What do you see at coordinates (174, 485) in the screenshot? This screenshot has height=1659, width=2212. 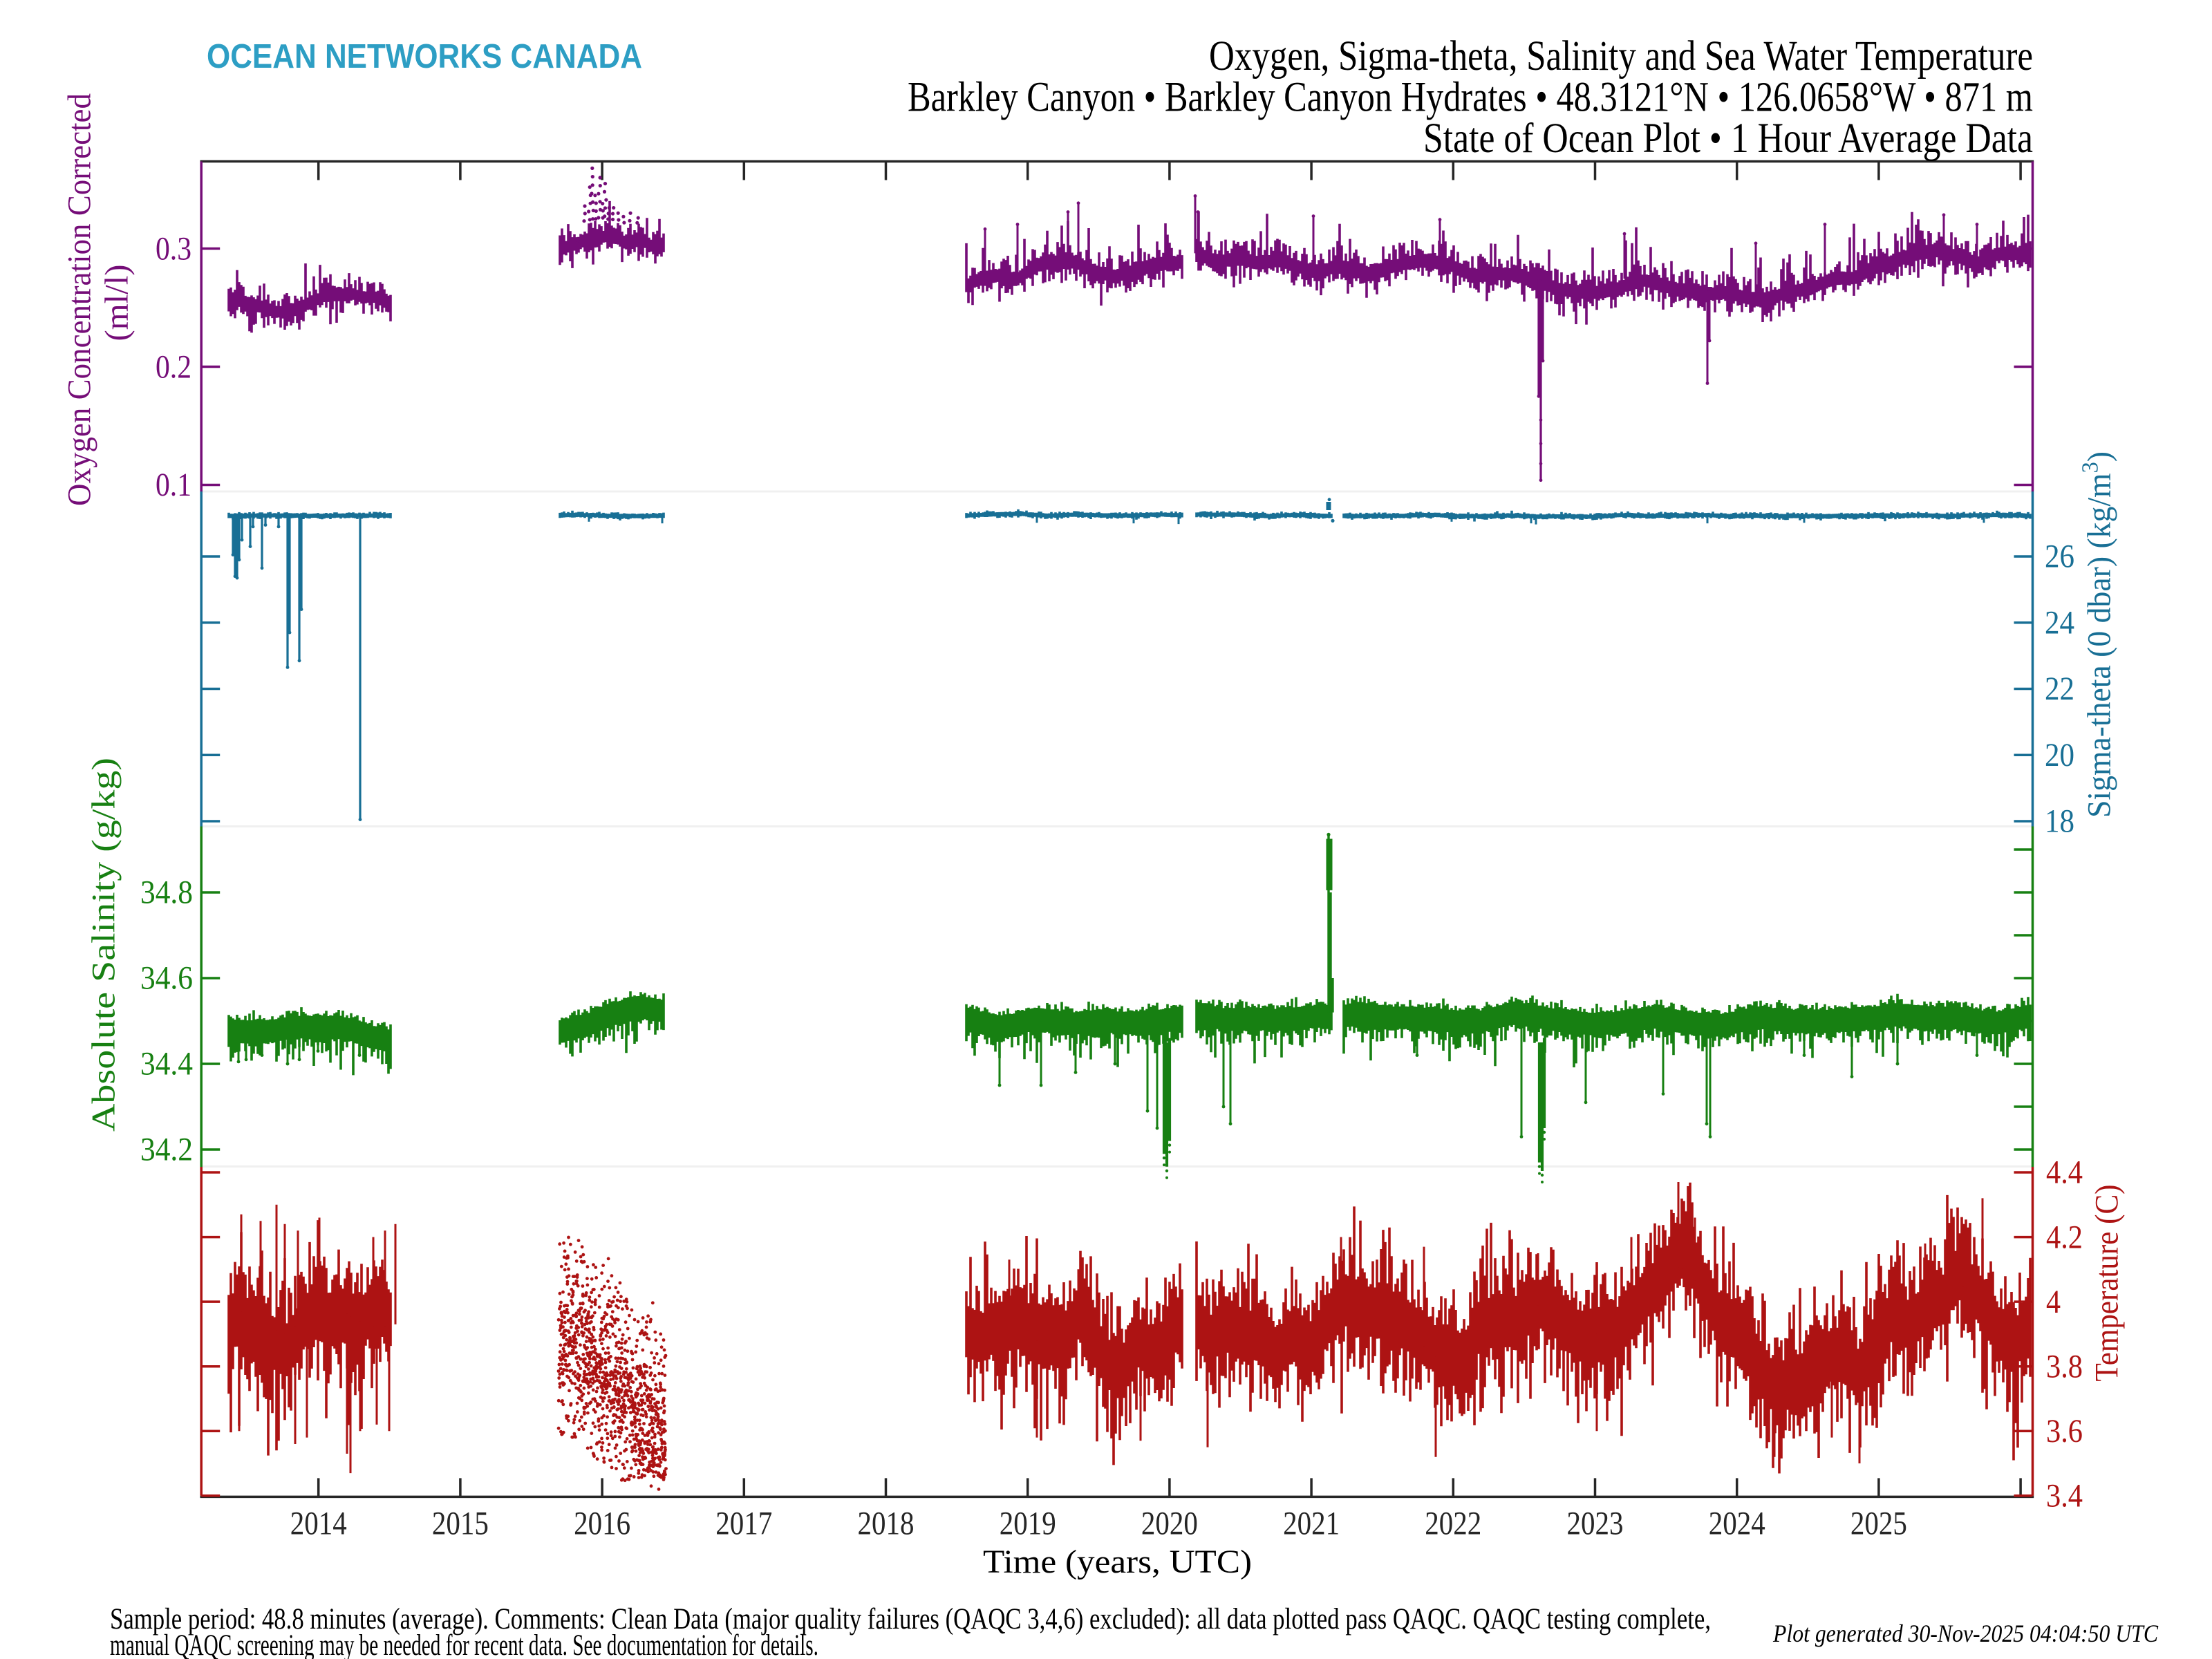 I see `svg-text: 0.1` at bounding box center [174, 485].